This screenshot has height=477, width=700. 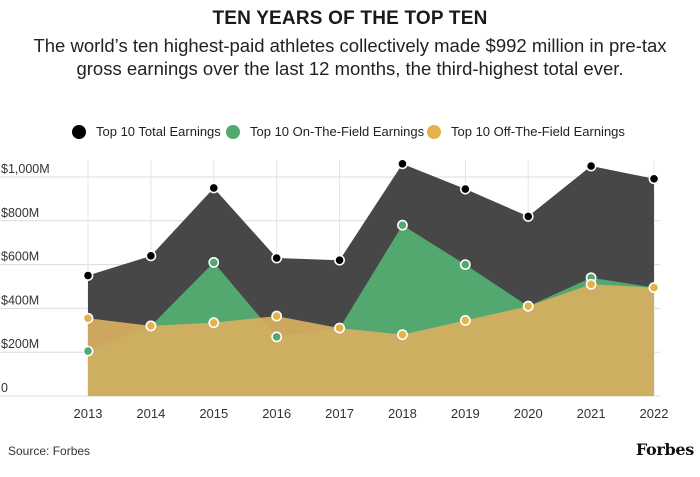 I want to click on x-tick-label: 2019, so click(x=465, y=413).